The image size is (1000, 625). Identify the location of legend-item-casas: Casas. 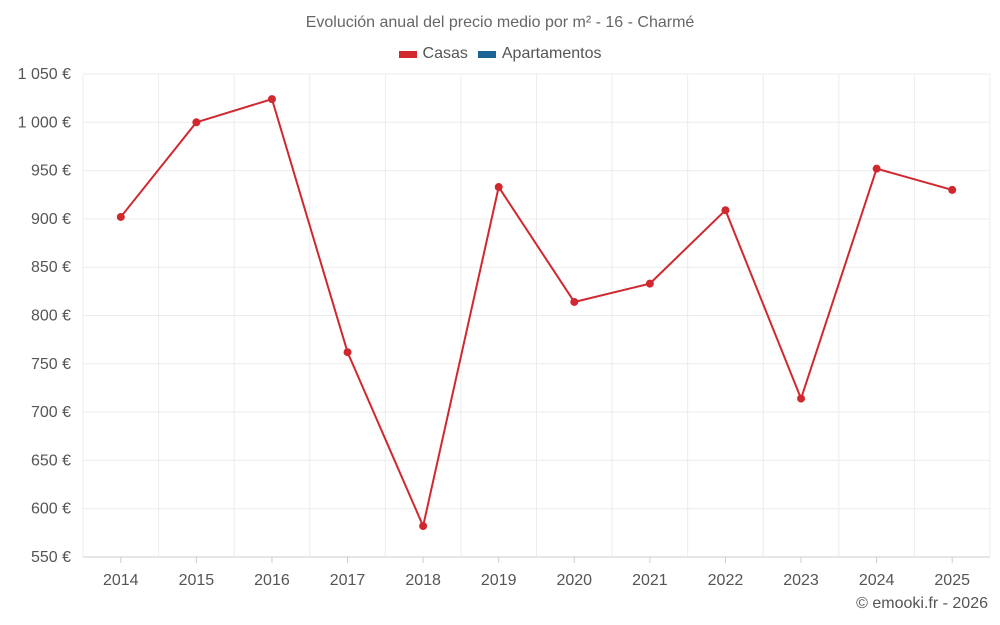
(433, 54).